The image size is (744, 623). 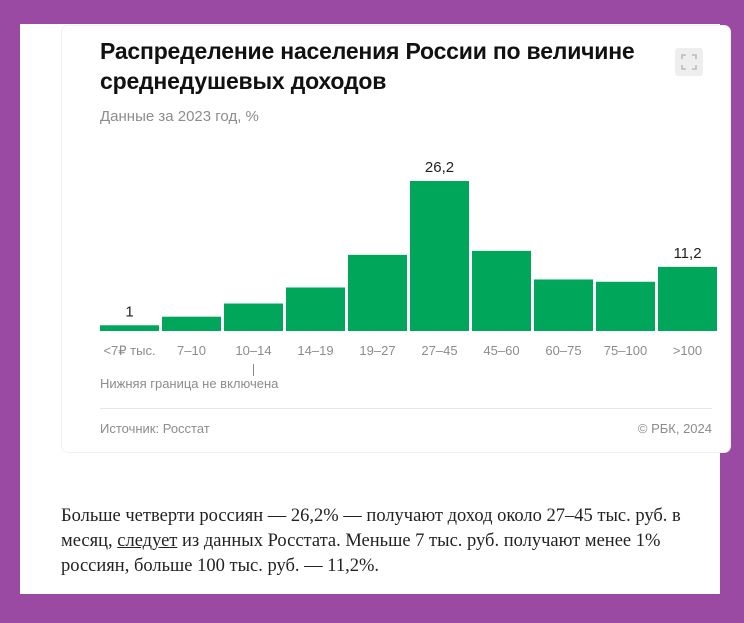 What do you see at coordinates (439, 350) in the screenshot?
I see `x-tick-label-5: 27–45` at bounding box center [439, 350].